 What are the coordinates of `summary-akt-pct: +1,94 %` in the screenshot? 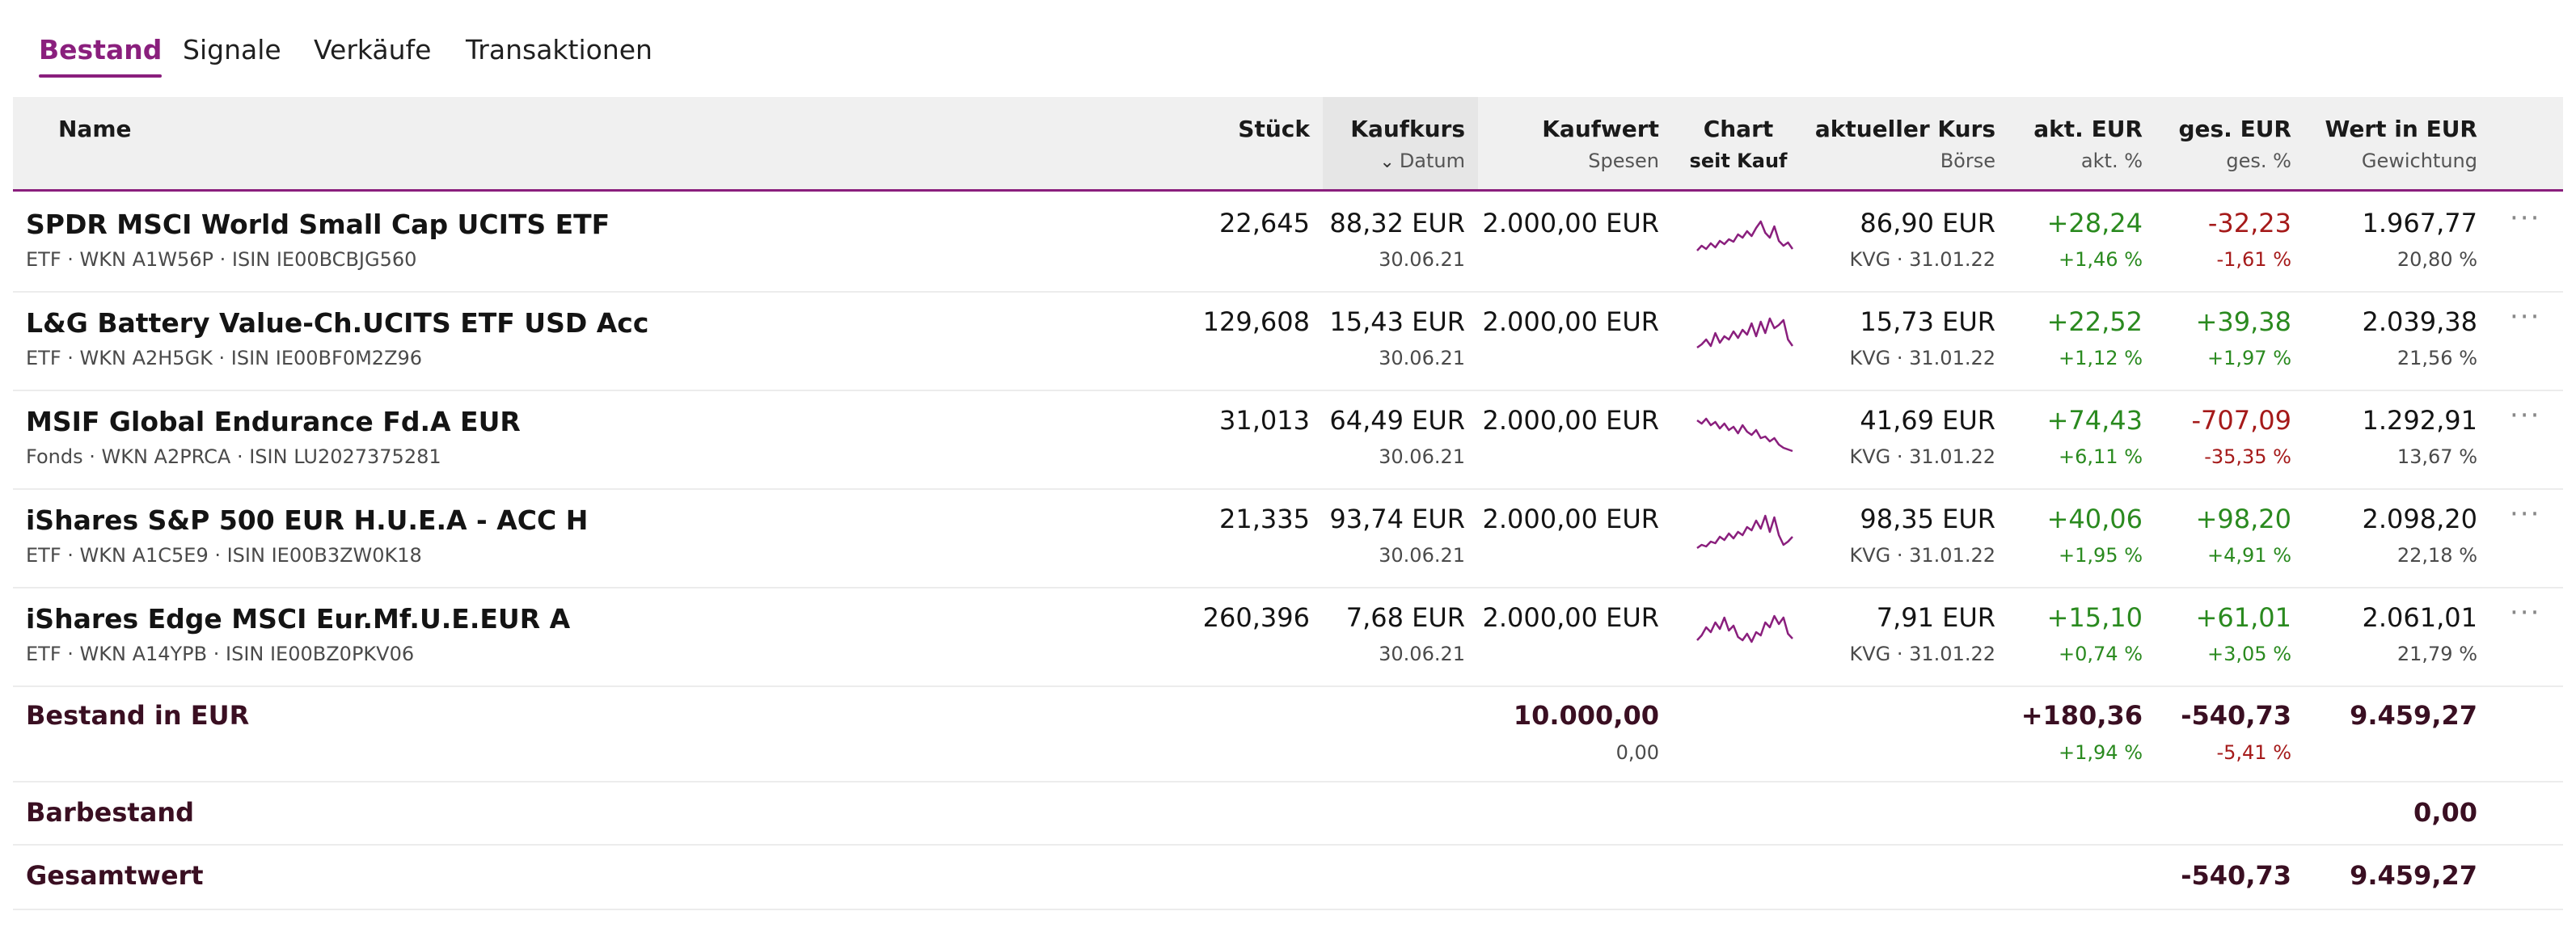 It's located at (2101, 752).